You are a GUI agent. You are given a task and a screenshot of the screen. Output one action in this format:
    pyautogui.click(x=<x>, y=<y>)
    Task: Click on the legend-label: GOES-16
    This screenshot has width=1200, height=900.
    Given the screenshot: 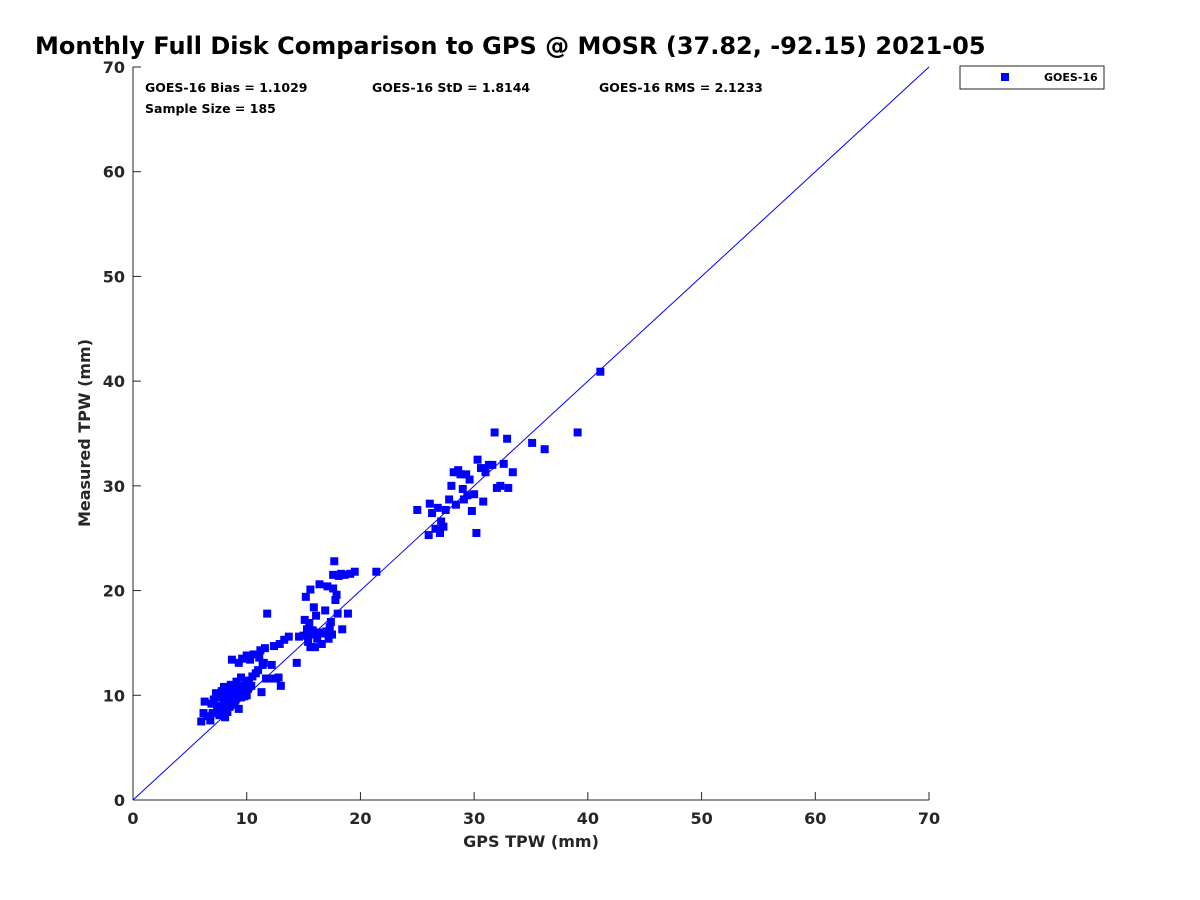 What is the action you would take?
    pyautogui.click(x=1071, y=77)
    